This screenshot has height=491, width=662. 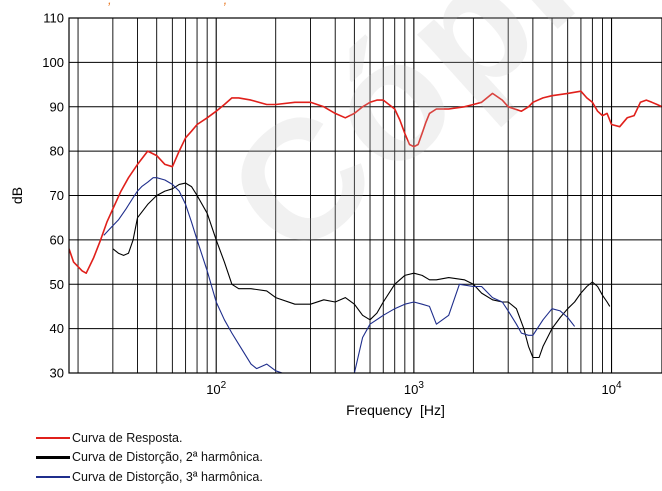 What do you see at coordinates (395, 410) in the screenshot?
I see `x-axis-label: Frequency [Hz]` at bounding box center [395, 410].